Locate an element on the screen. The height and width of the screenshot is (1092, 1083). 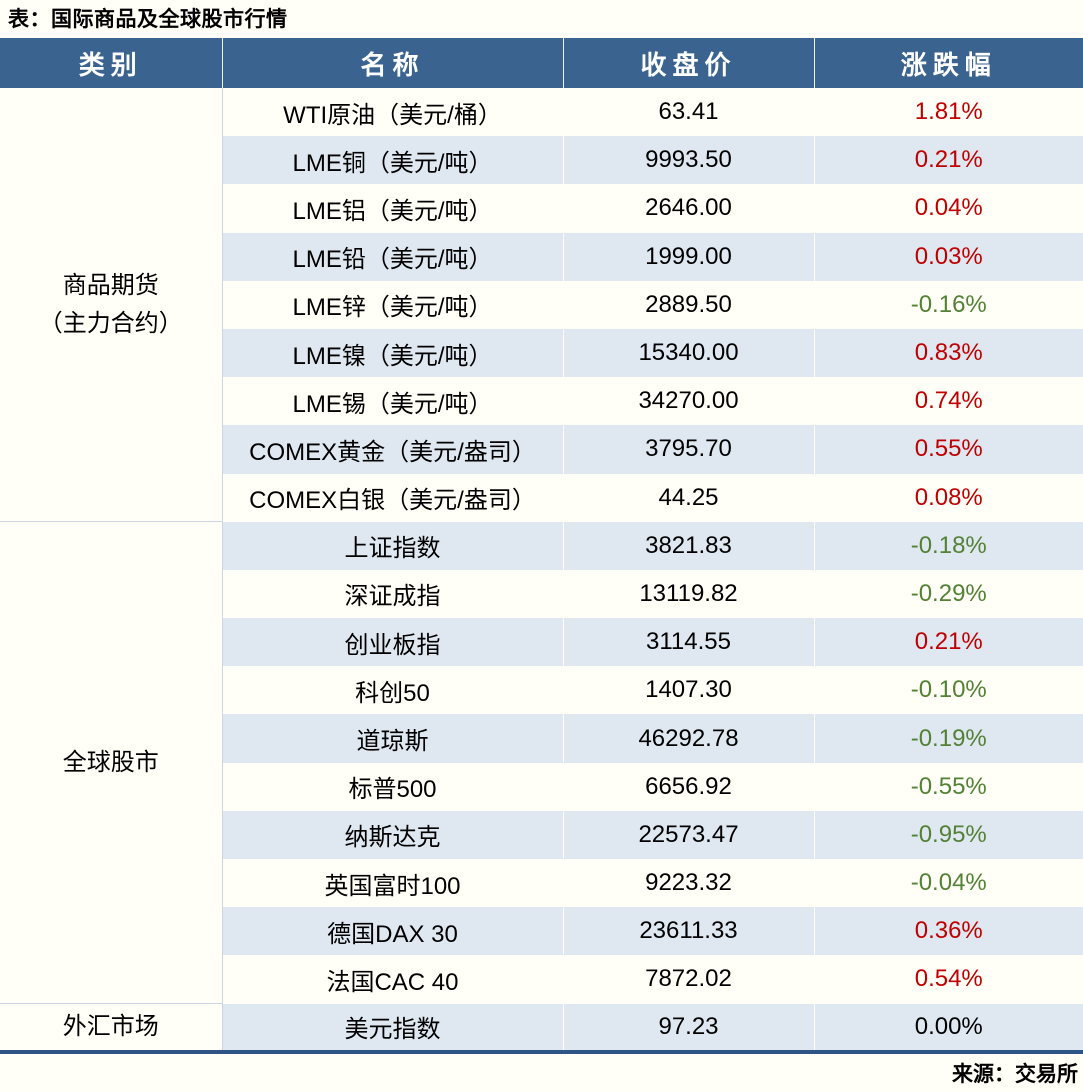
close-cell: 7872.02 is located at coordinates (689, 979).